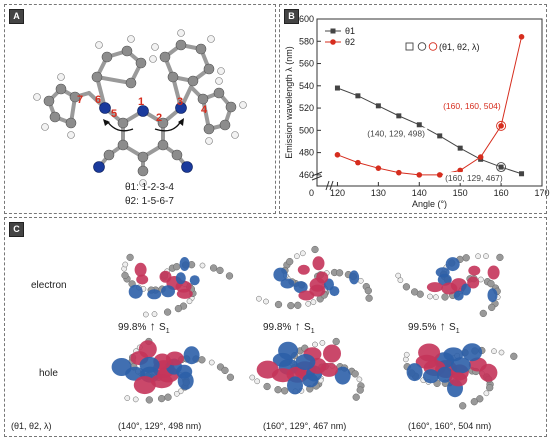 This screenshot has height=441, width=551. I want to click on geometry-caption: (140°, 129°, 498 nm), so click(160, 426).